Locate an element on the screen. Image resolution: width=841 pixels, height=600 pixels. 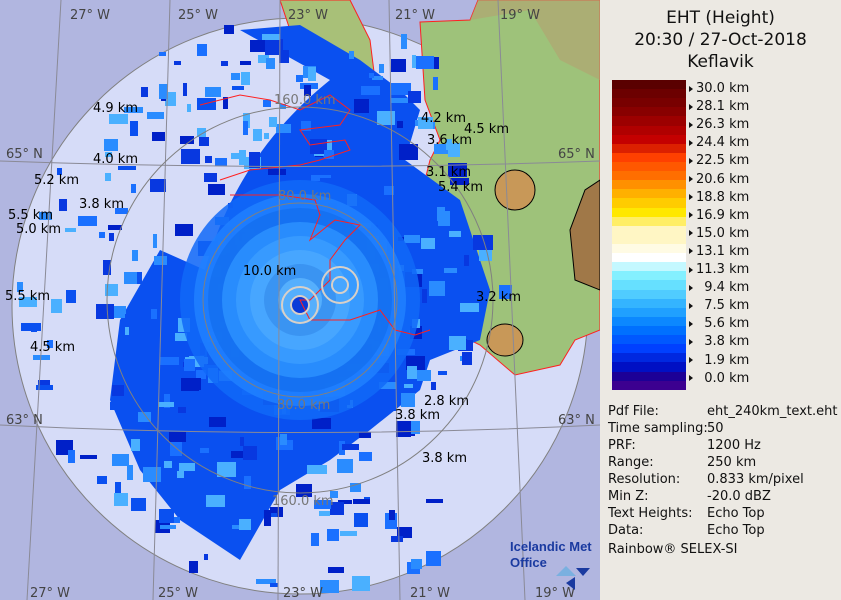
info-label: Range: is located at coordinates (631, 462).